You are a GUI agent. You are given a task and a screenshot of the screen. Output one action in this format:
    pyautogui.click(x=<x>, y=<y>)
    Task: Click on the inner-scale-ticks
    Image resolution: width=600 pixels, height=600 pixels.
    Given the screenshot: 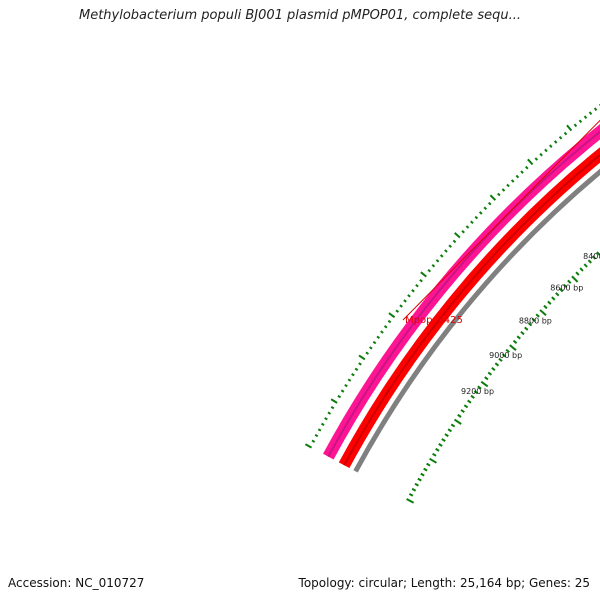 What is the action you would take?
    pyautogui.click(x=503, y=377)
    